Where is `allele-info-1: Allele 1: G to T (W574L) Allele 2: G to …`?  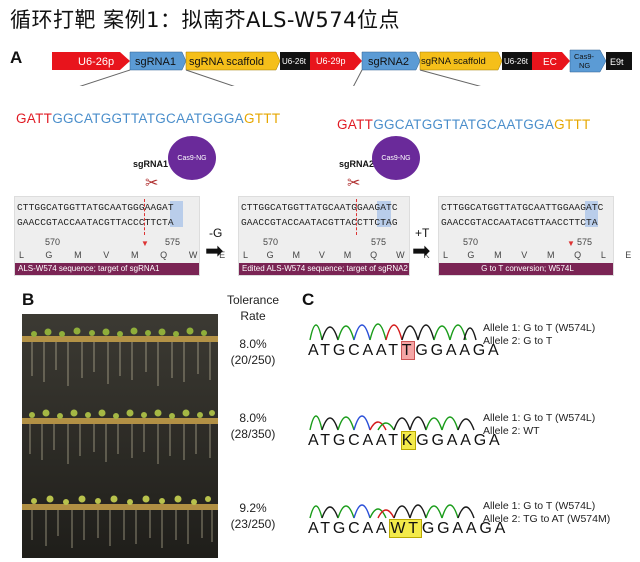 allele-info-1: Allele 1: G to T (W574L) Allele 2: G to … is located at coordinates (539, 334).